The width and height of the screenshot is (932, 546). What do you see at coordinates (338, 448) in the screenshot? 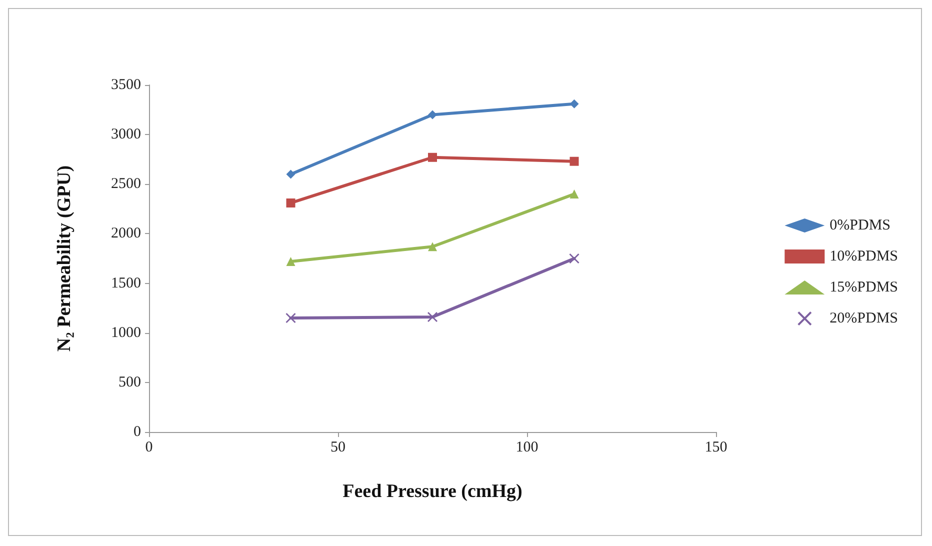
I see `x-tick-label: 50` at bounding box center [338, 448].